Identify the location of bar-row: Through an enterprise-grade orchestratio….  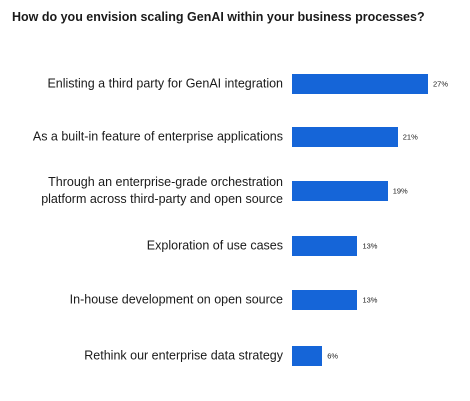
(235, 191).